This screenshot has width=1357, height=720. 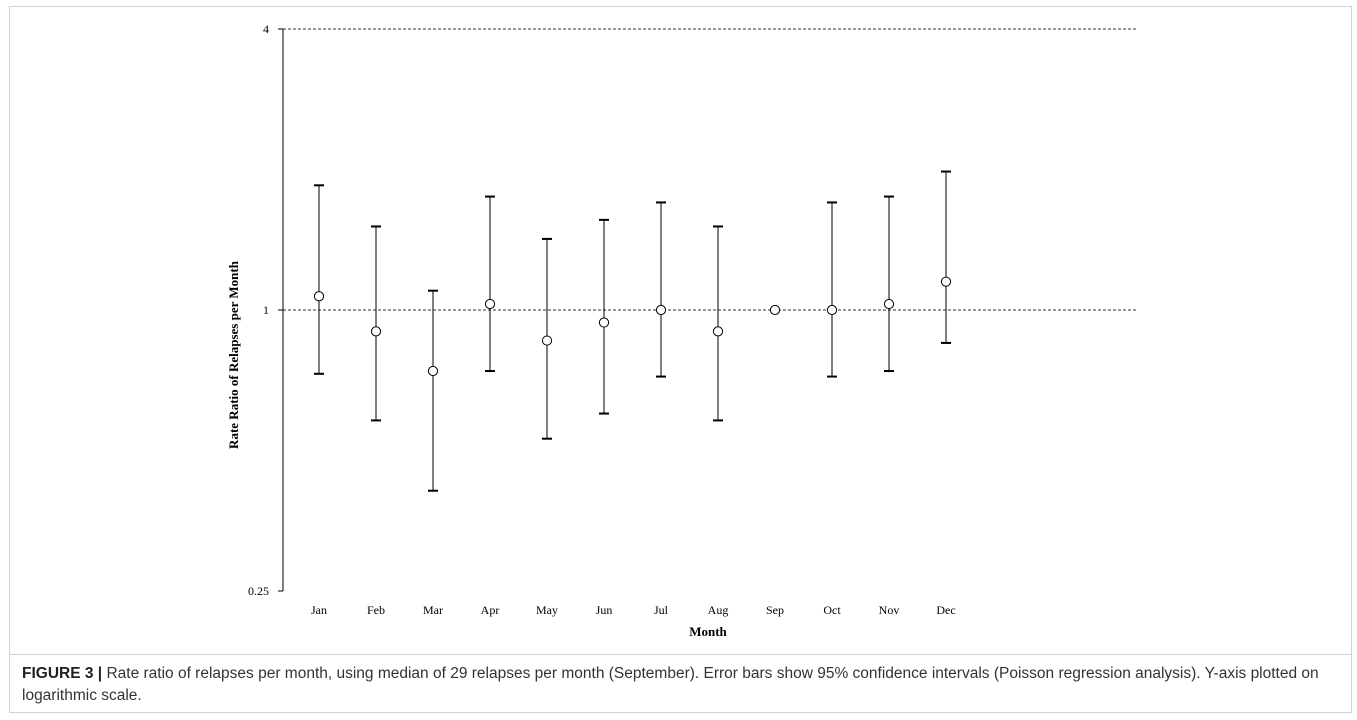 I want to click on y-tick-label: 4, so click(x=266, y=29).